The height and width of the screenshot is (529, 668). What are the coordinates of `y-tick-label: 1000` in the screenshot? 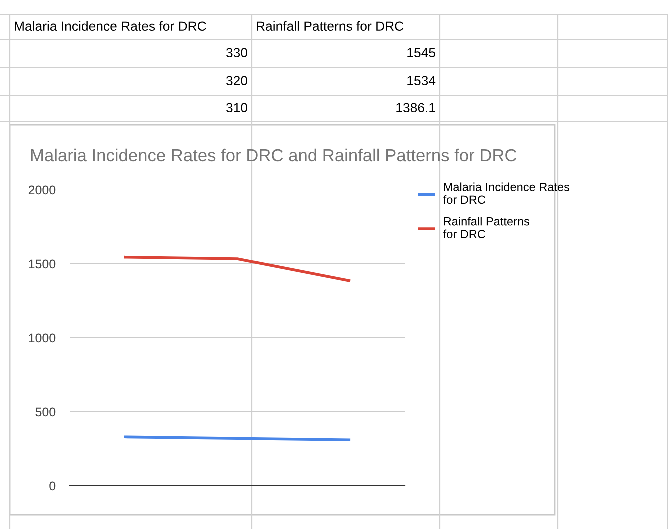 It's located at (42, 338).